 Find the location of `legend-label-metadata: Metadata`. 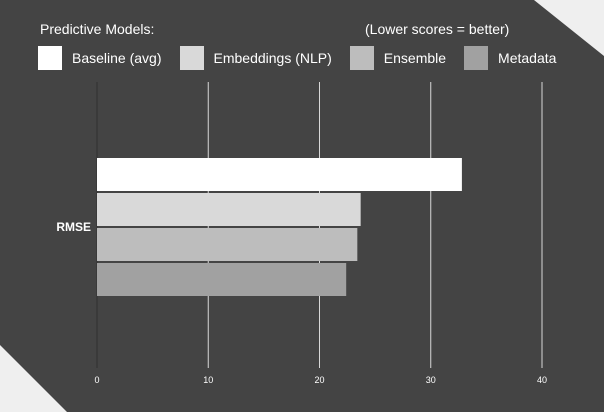

legend-label-metadata: Metadata is located at coordinates (527, 58).